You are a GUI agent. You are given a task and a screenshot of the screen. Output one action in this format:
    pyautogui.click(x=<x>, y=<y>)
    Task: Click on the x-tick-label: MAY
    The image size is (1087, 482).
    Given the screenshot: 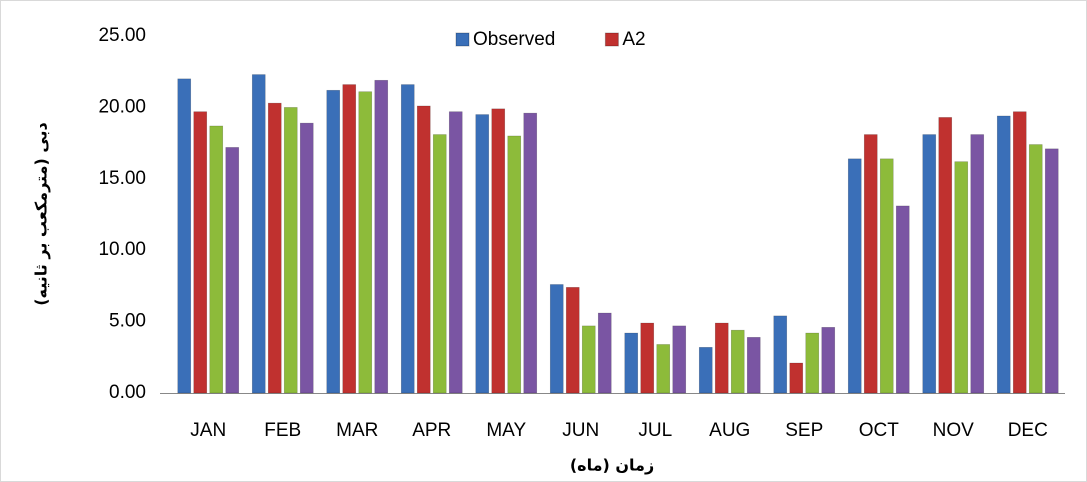 What is the action you would take?
    pyautogui.click(x=506, y=430)
    